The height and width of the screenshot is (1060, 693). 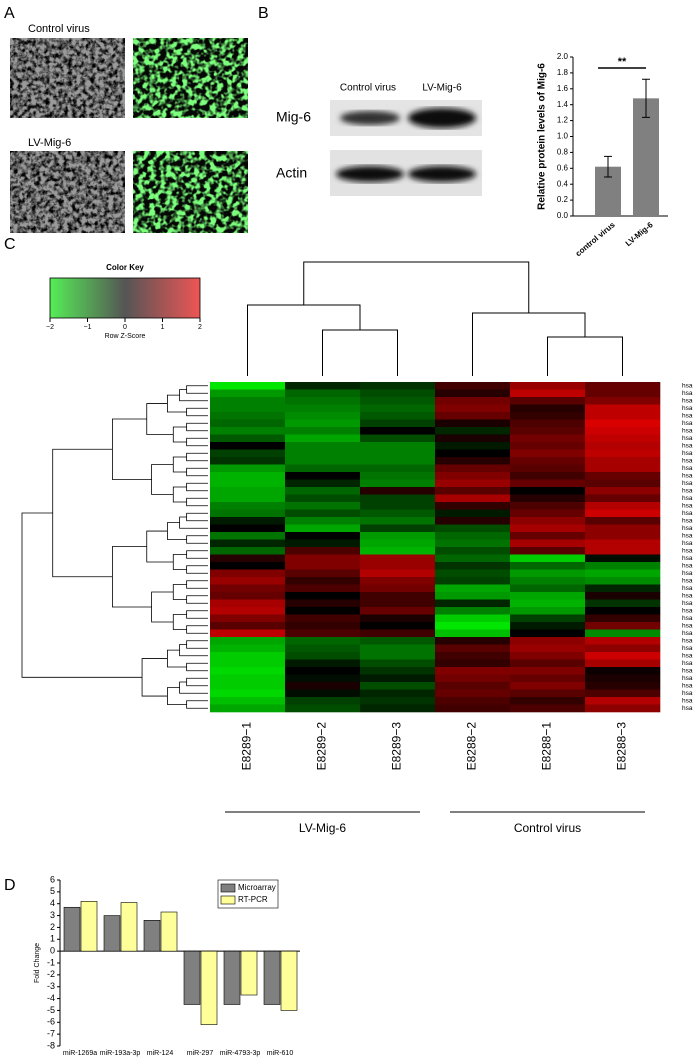 I want to click on row-label: hsa−miR−3663−5p, so click(x=687, y=430).